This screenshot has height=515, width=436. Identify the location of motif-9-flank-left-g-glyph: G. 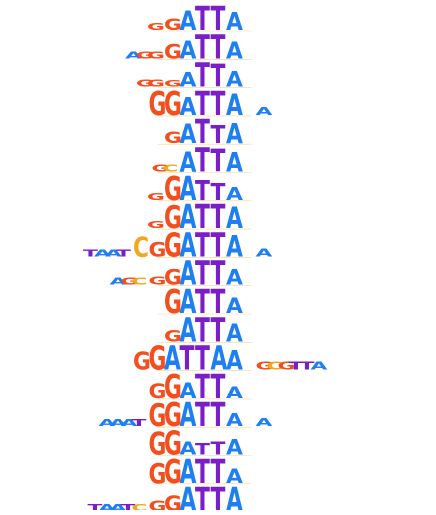
(129, 281).